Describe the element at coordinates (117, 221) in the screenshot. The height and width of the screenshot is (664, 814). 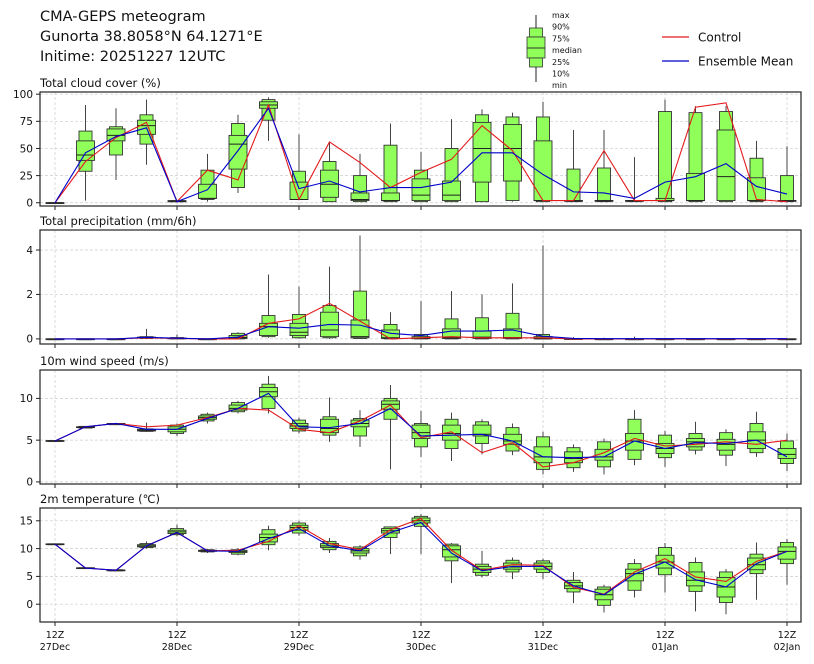
I see `panel-title: Total precipitation (mm/6h)` at that location.